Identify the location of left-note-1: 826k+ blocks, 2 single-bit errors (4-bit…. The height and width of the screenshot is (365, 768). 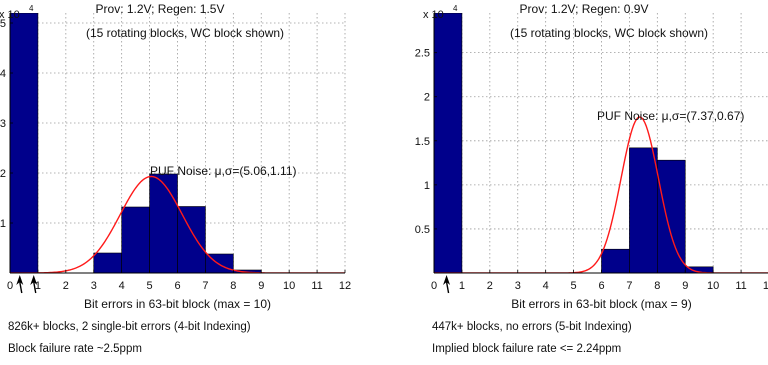
(129, 327).